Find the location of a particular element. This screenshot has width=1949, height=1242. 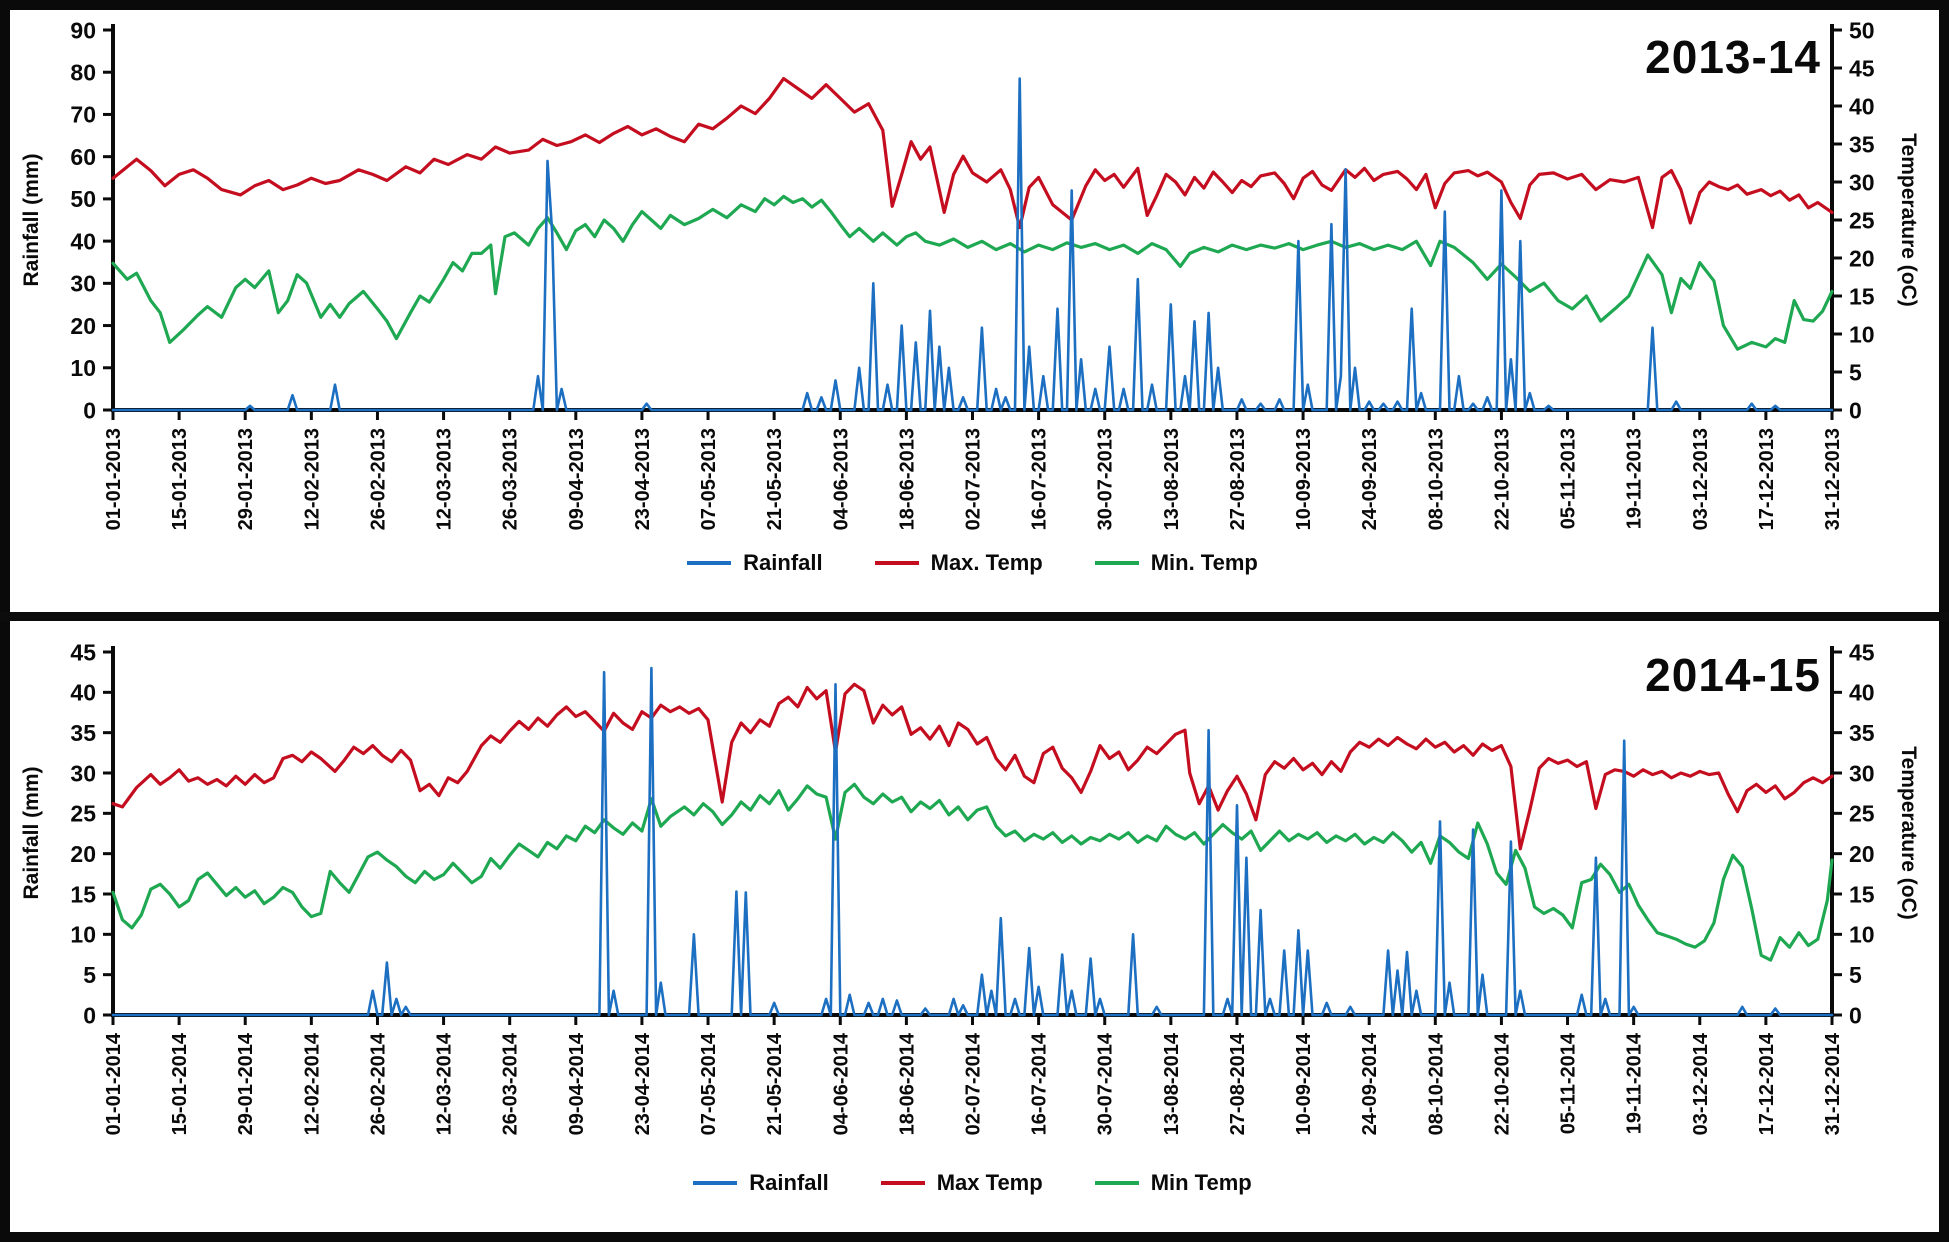

left-tick-label: 80 is located at coordinates (83, 73).